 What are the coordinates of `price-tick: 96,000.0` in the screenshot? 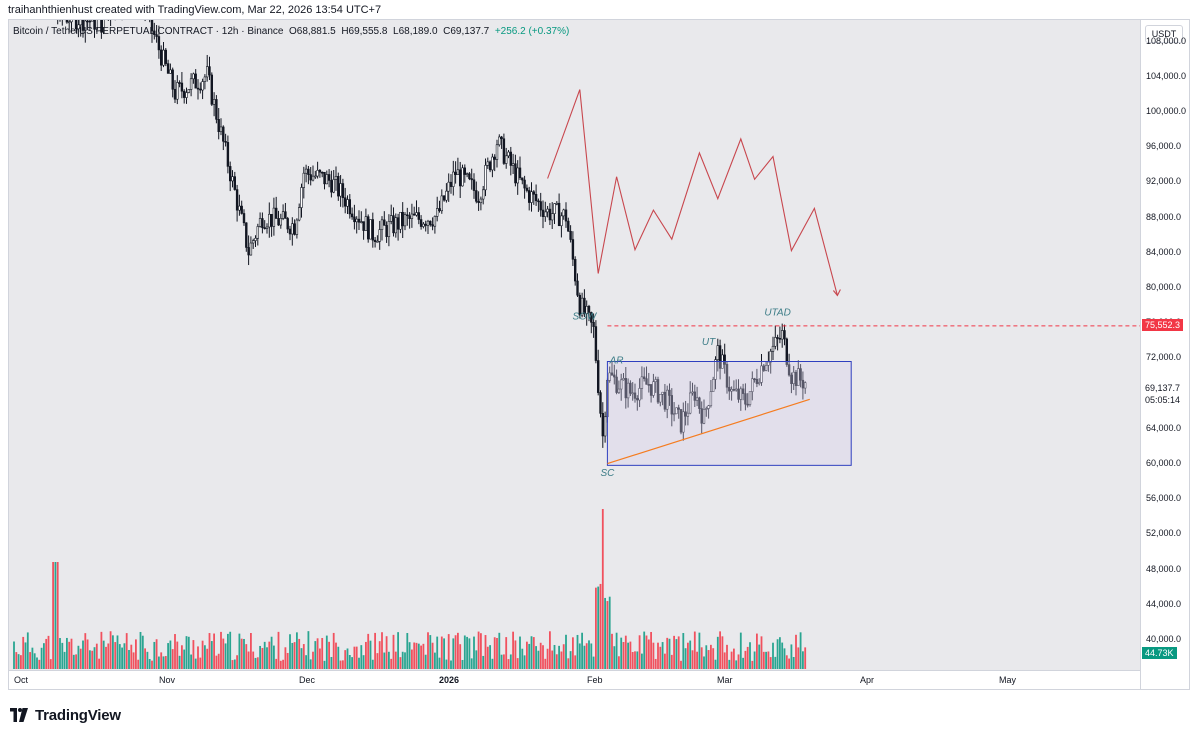 It's located at (1164, 146).